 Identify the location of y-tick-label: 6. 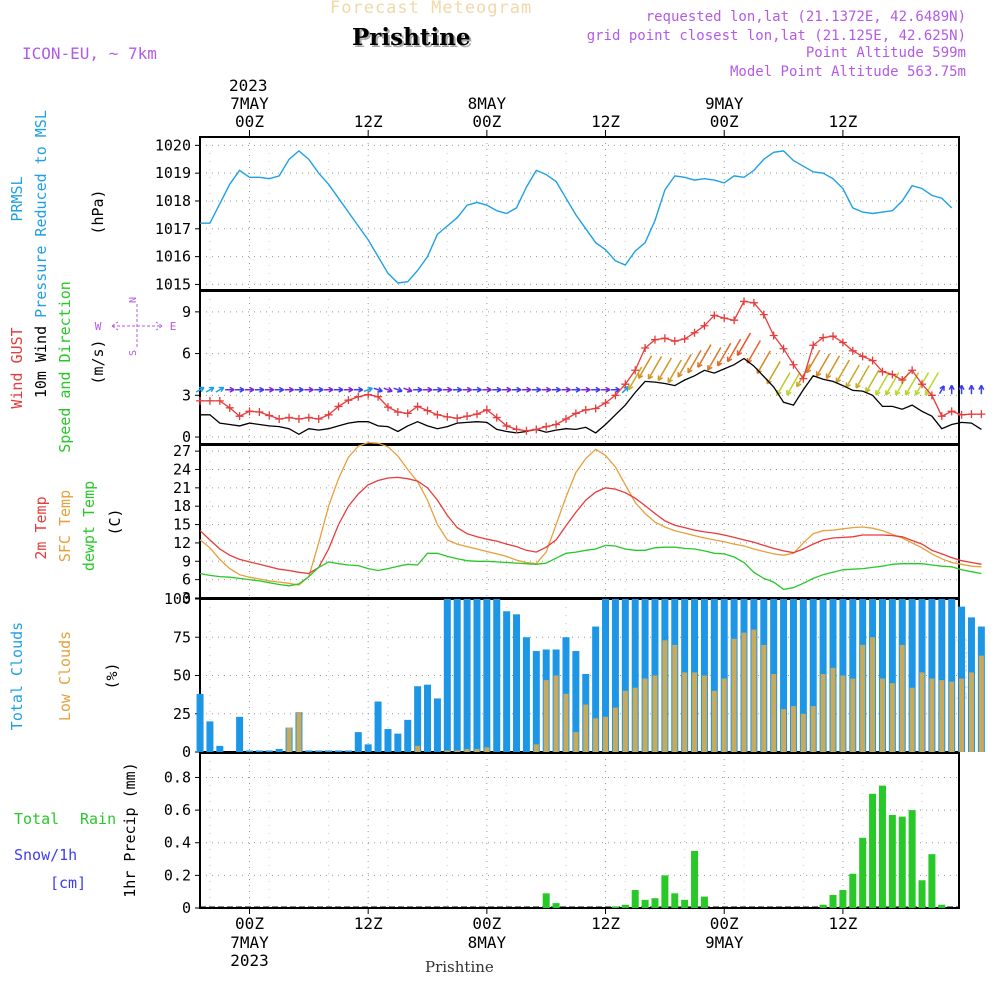
(186, 354).